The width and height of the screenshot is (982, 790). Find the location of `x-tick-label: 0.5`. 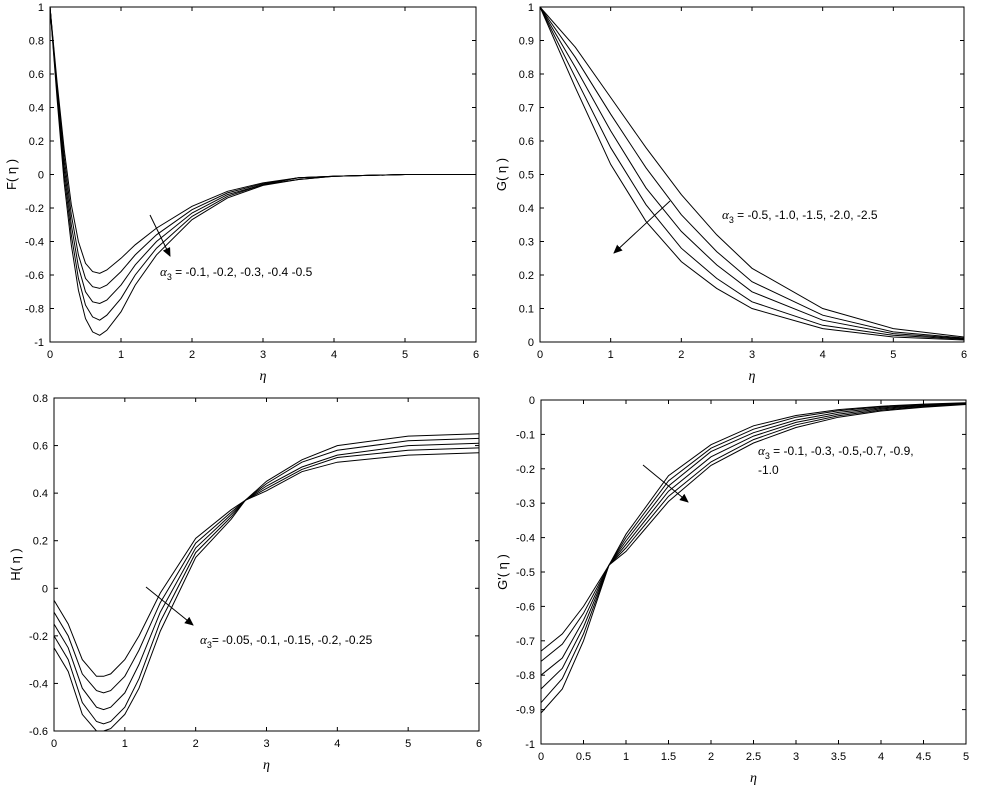

x-tick-label: 0.5 is located at coordinates (583, 757).